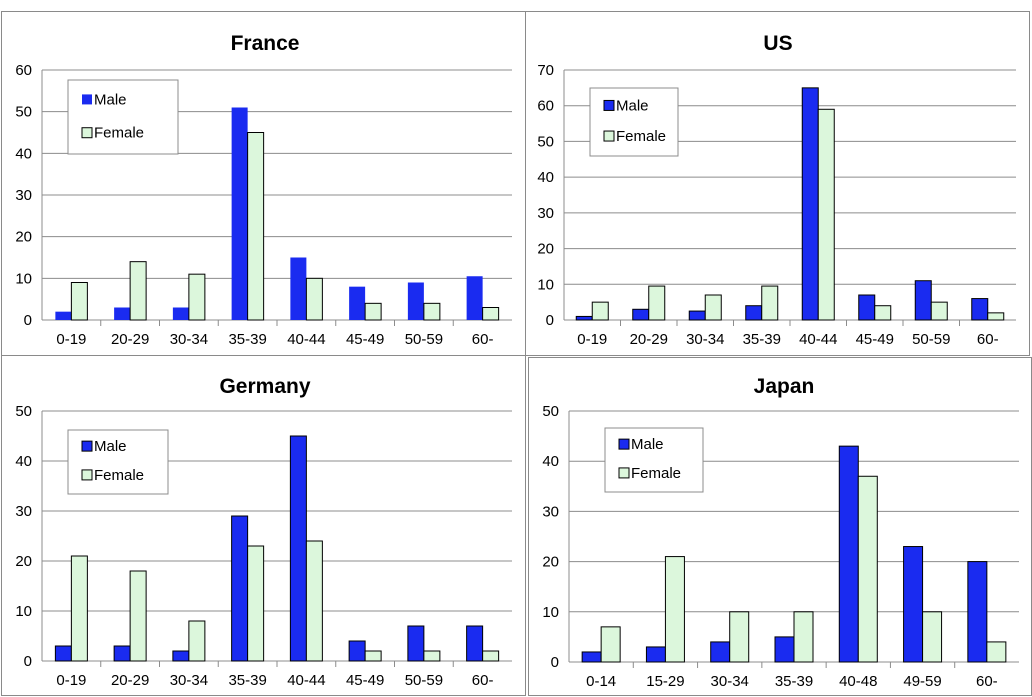 The image size is (1032, 697). What do you see at coordinates (23, 112) in the screenshot?
I see `y-tick-label: 50` at bounding box center [23, 112].